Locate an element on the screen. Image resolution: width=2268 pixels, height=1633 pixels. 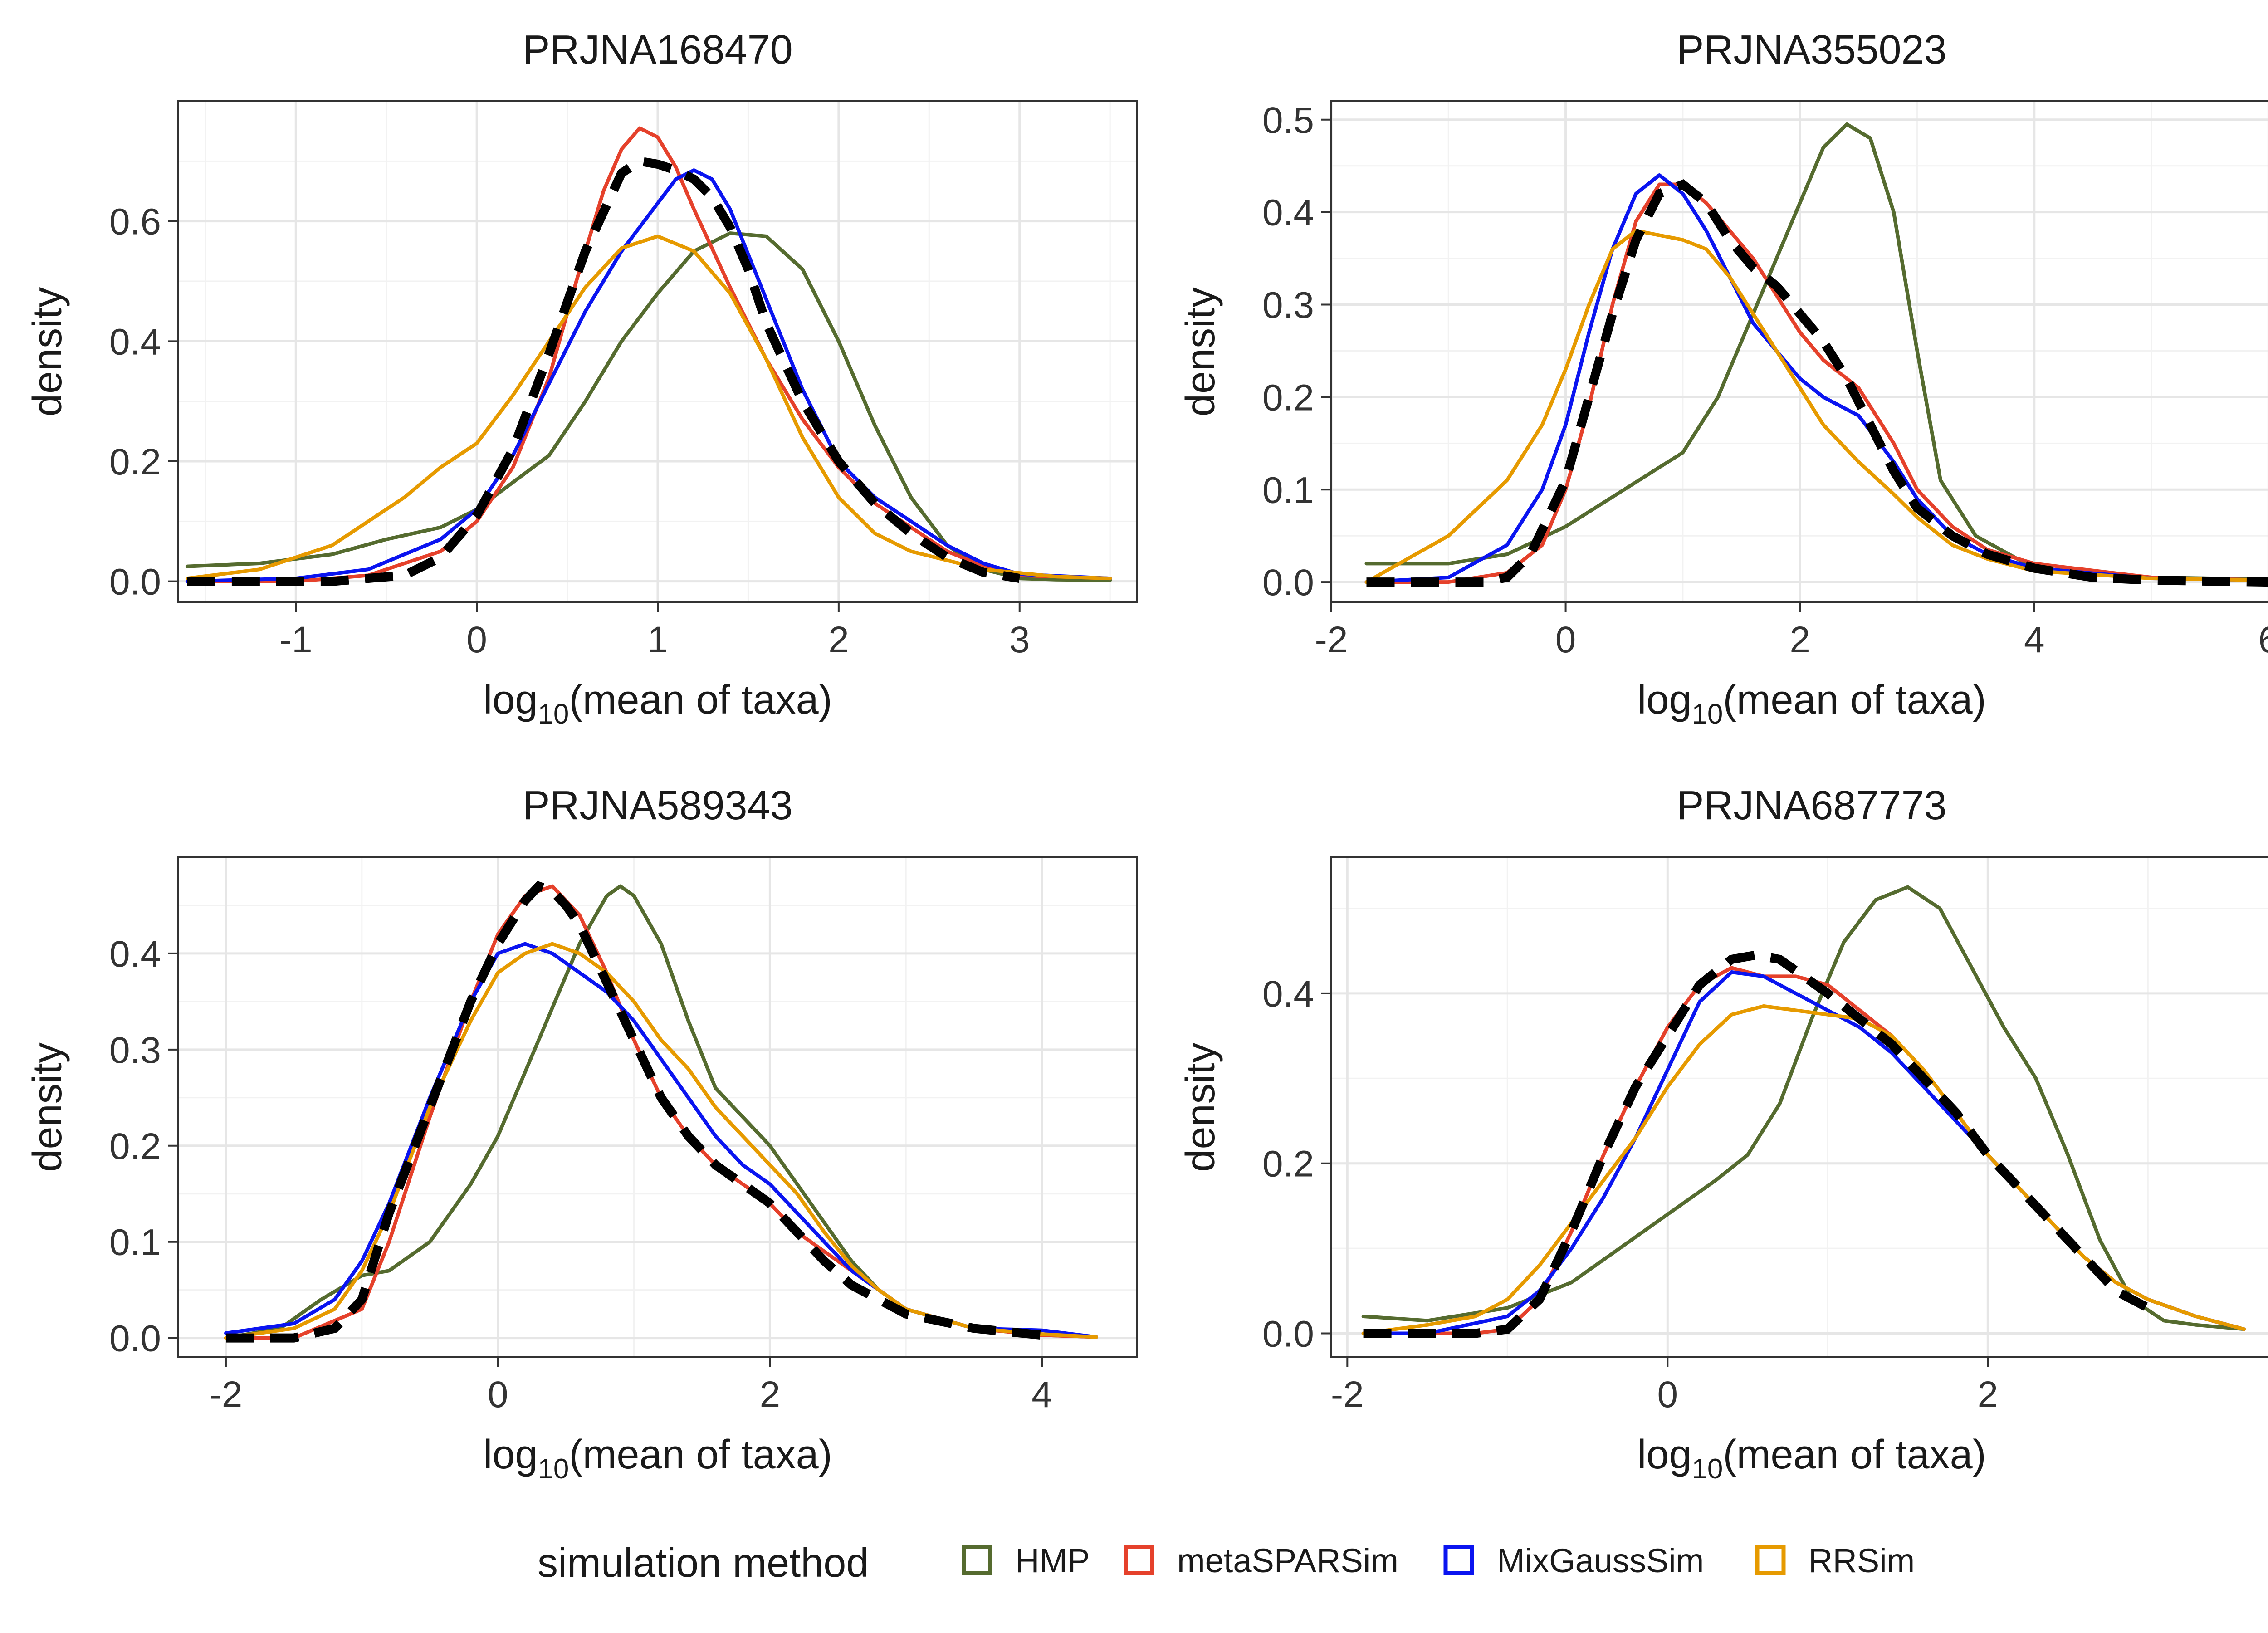
panel-title: PRJNA589343 is located at coordinates (657, 805).